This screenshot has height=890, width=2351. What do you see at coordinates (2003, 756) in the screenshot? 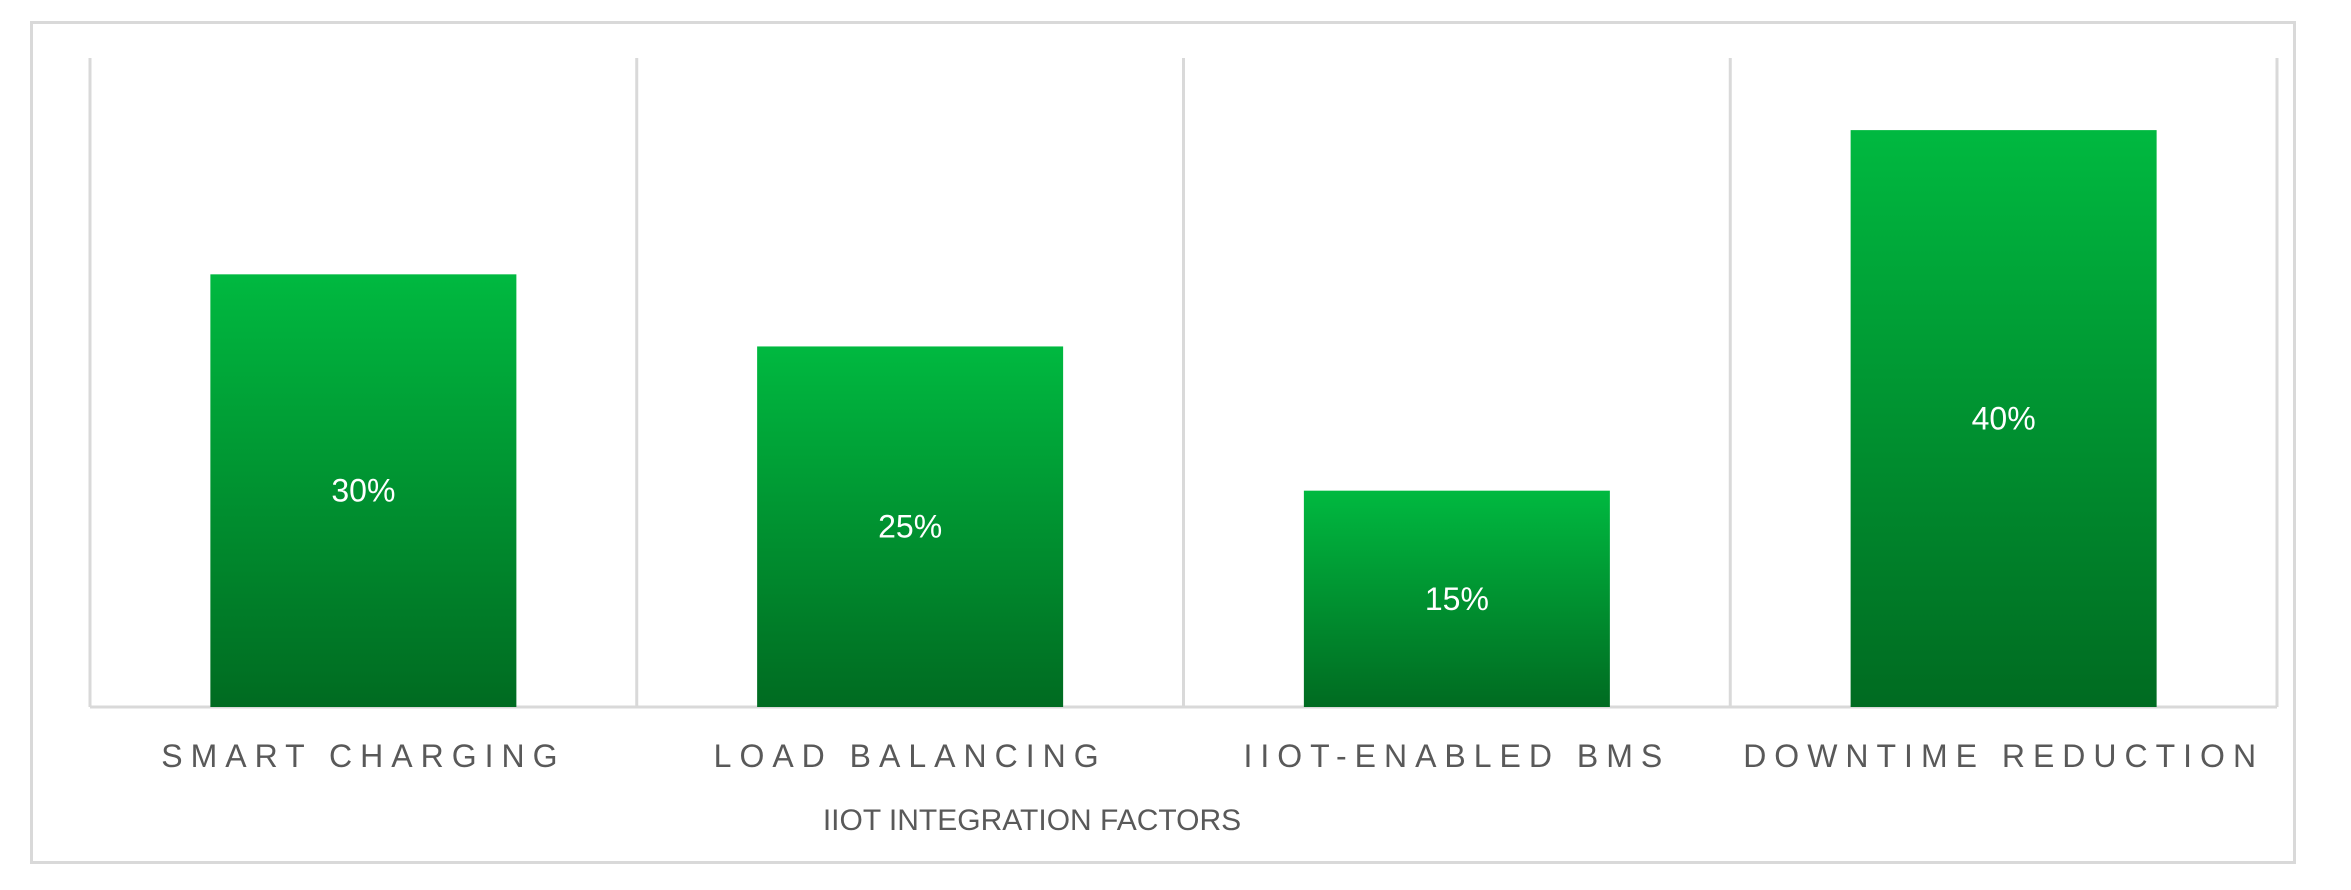
I see `category-tick-label: DOWNTIME REDUCTION` at bounding box center [2003, 756].